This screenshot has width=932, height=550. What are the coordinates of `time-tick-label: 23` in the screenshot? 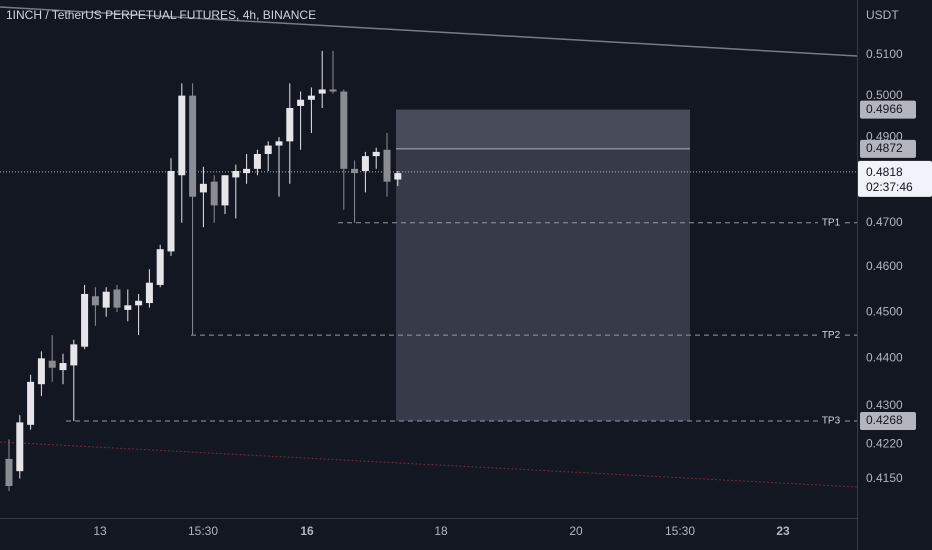 It's located at (783, 531).